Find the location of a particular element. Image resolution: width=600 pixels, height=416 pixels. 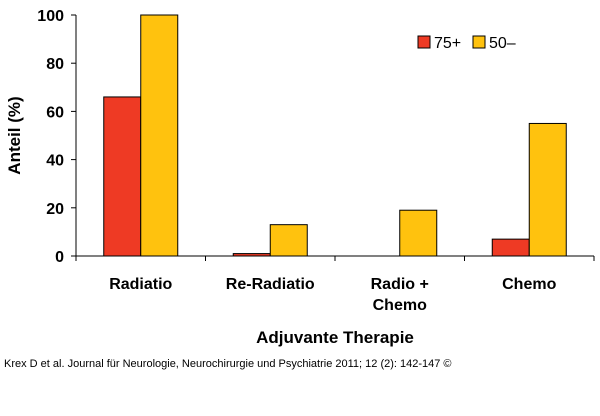

y-axis-title: Anteil (%) is located at coordinates (14, 135).